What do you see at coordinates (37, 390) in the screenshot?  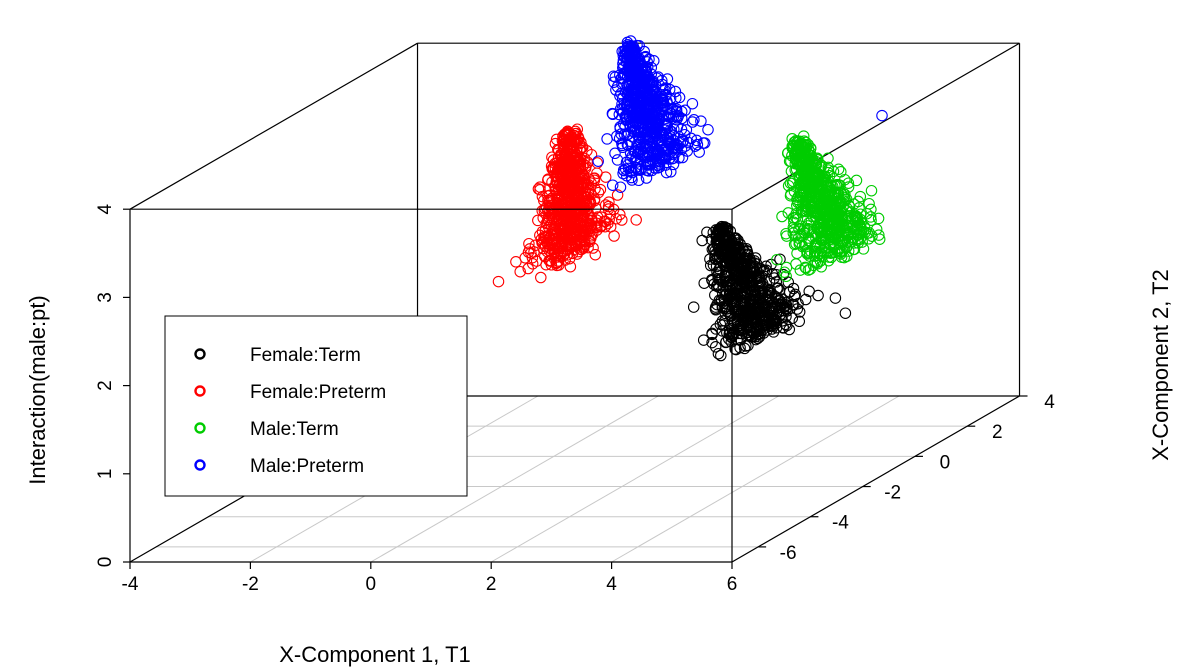 I see `z-axis-title: Interaction(male:pt)` at bounding box center [37, 390].